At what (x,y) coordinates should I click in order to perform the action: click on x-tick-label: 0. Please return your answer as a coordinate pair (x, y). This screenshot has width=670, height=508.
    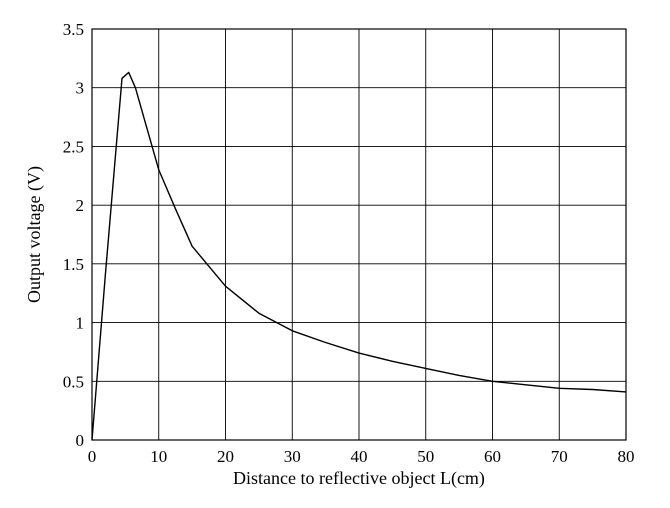
    Looking at the image, I should click on (92, 456).